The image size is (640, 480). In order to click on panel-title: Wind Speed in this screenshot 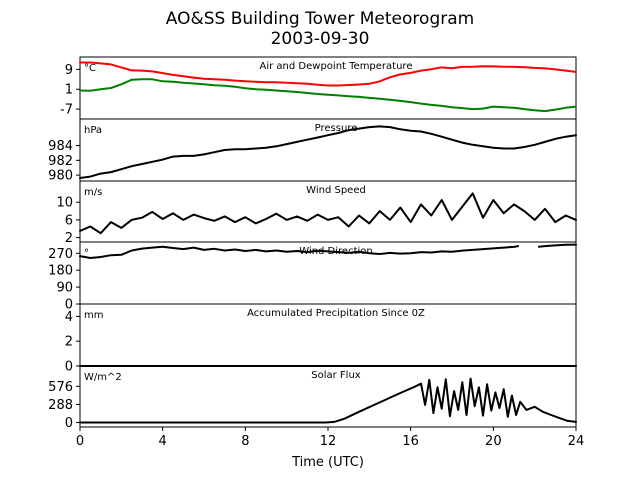, I will do `click(336, 190)`.